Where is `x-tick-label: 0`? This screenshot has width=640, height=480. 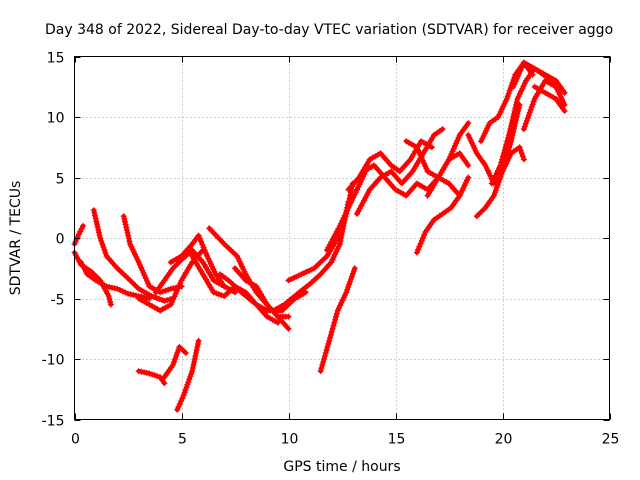 x-tick-label: 0 is located at coordinates (75, 440).